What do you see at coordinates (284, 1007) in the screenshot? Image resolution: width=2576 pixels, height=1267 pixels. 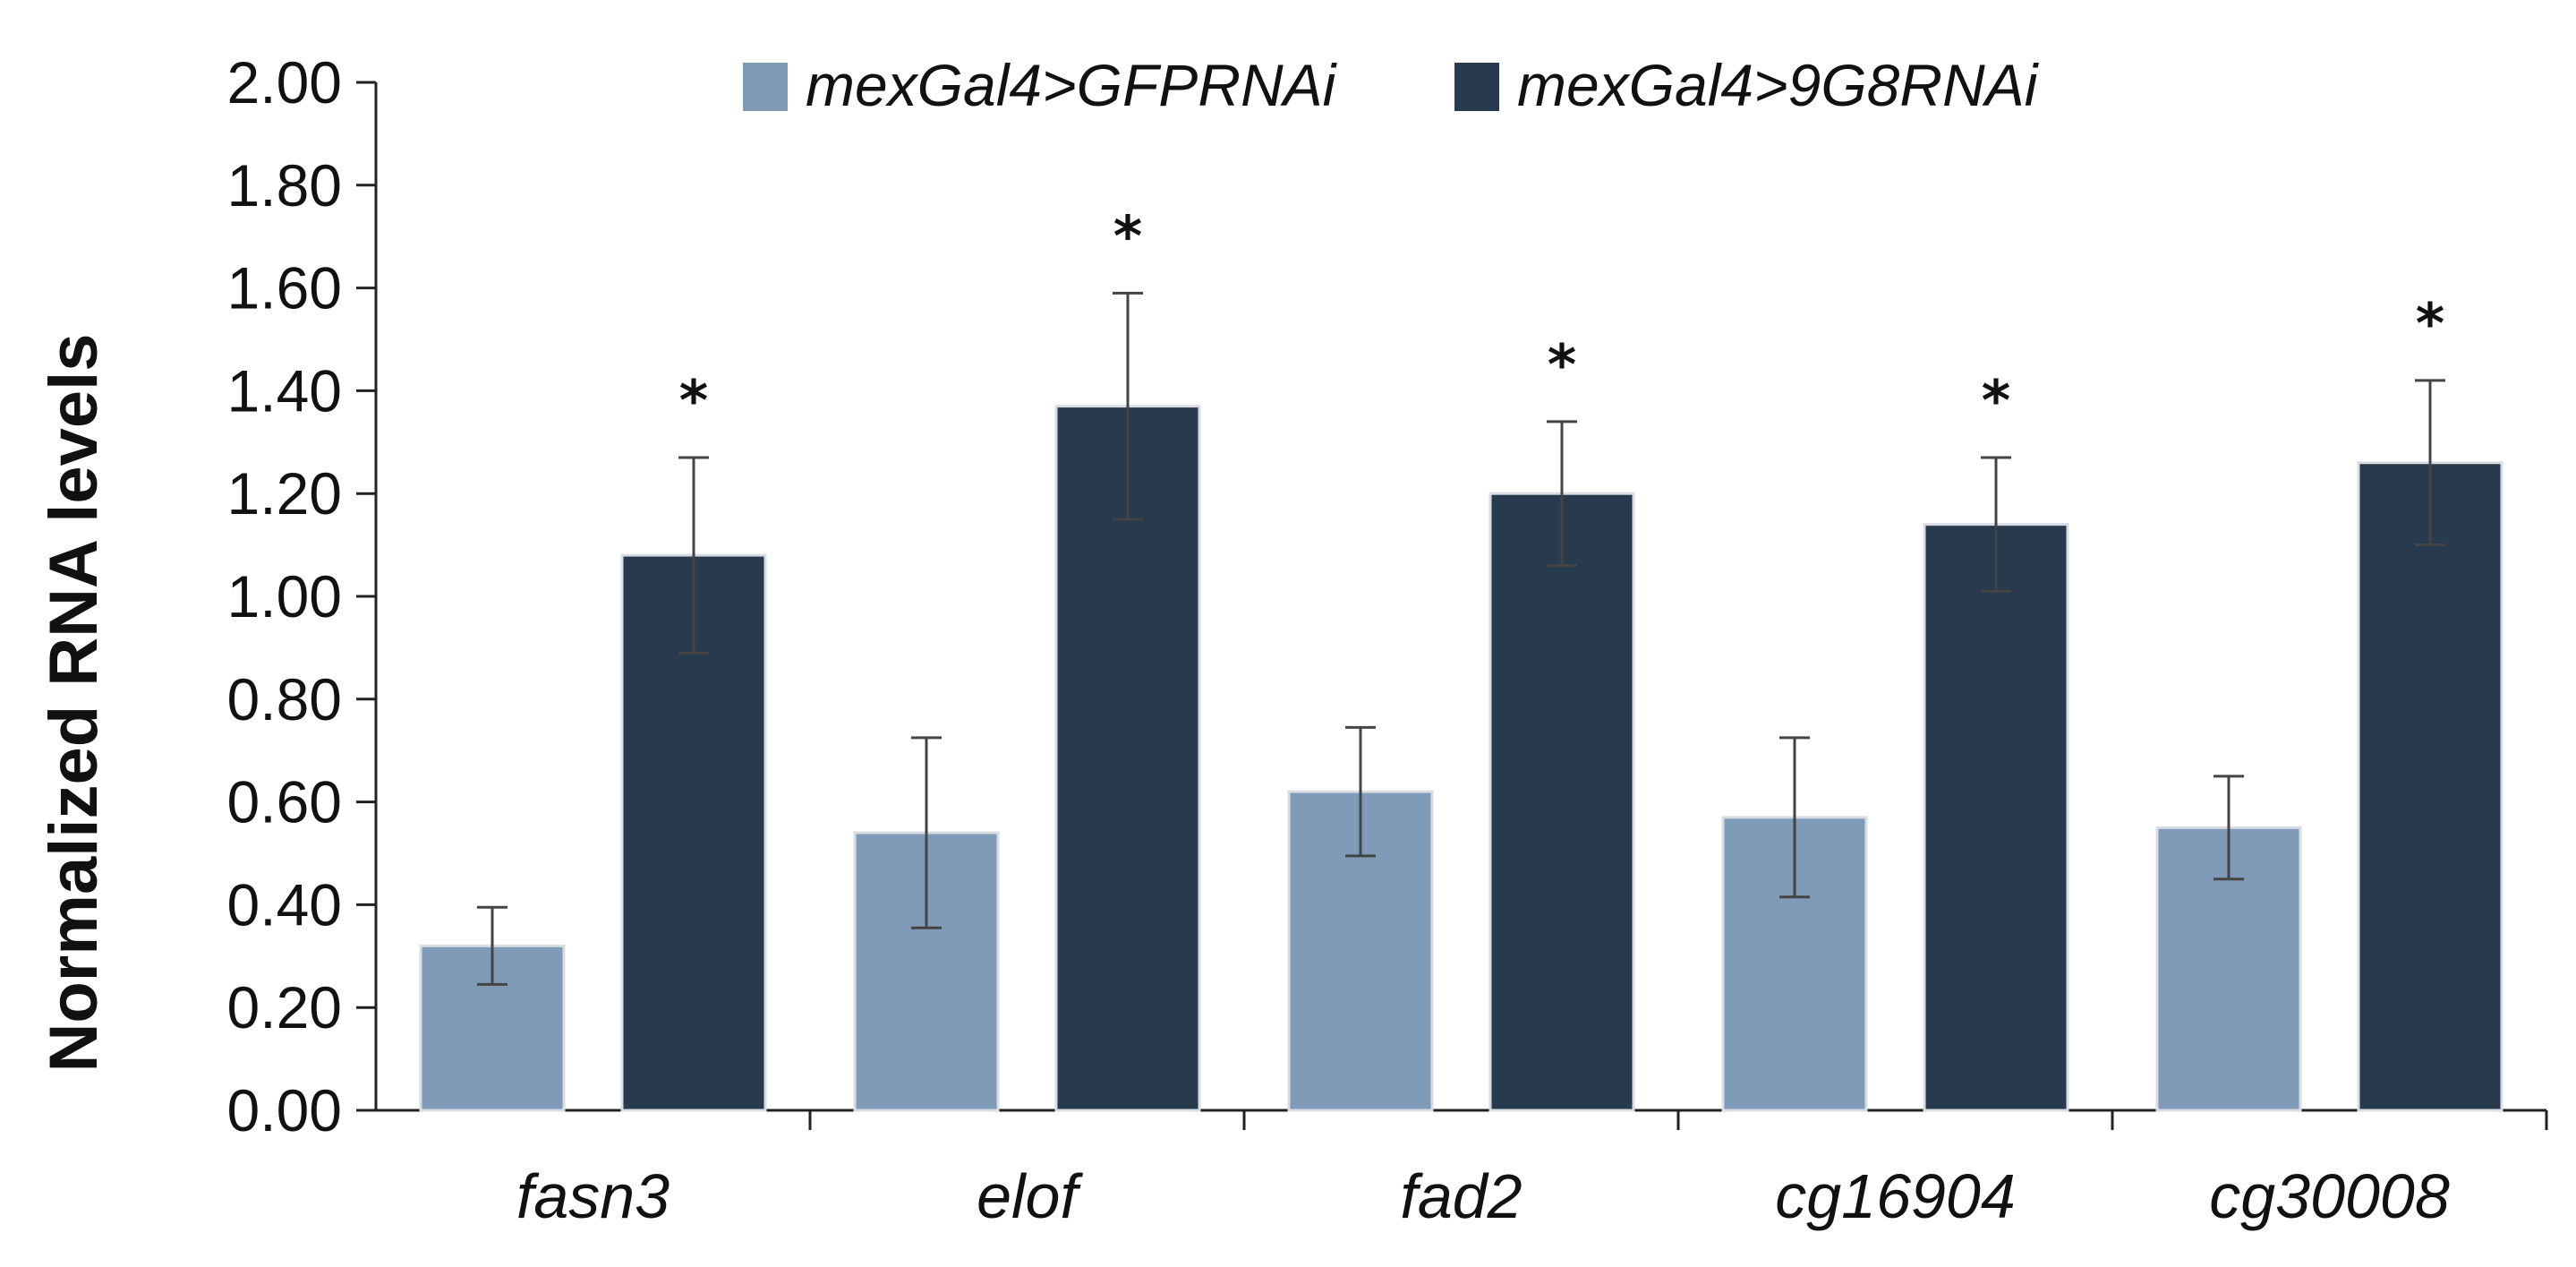 I see `y-tick-label: 0.20` at bounding box center [284, 1007].